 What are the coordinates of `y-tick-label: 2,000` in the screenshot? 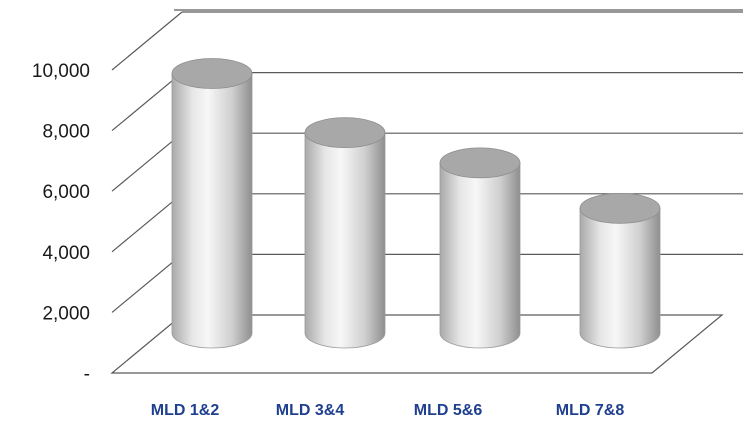 It's located at (66, 313).